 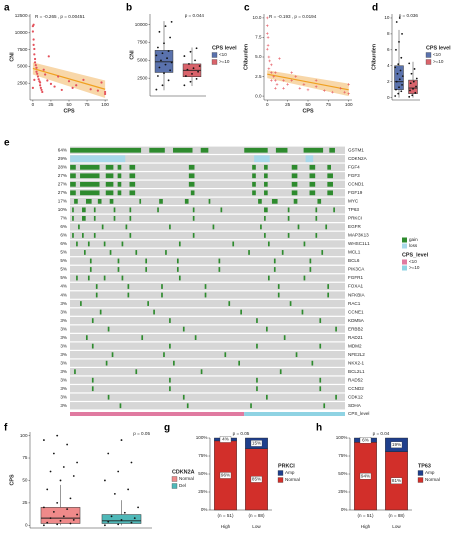 I want to click on legend-title: TP63, so click(x=424, y=466).